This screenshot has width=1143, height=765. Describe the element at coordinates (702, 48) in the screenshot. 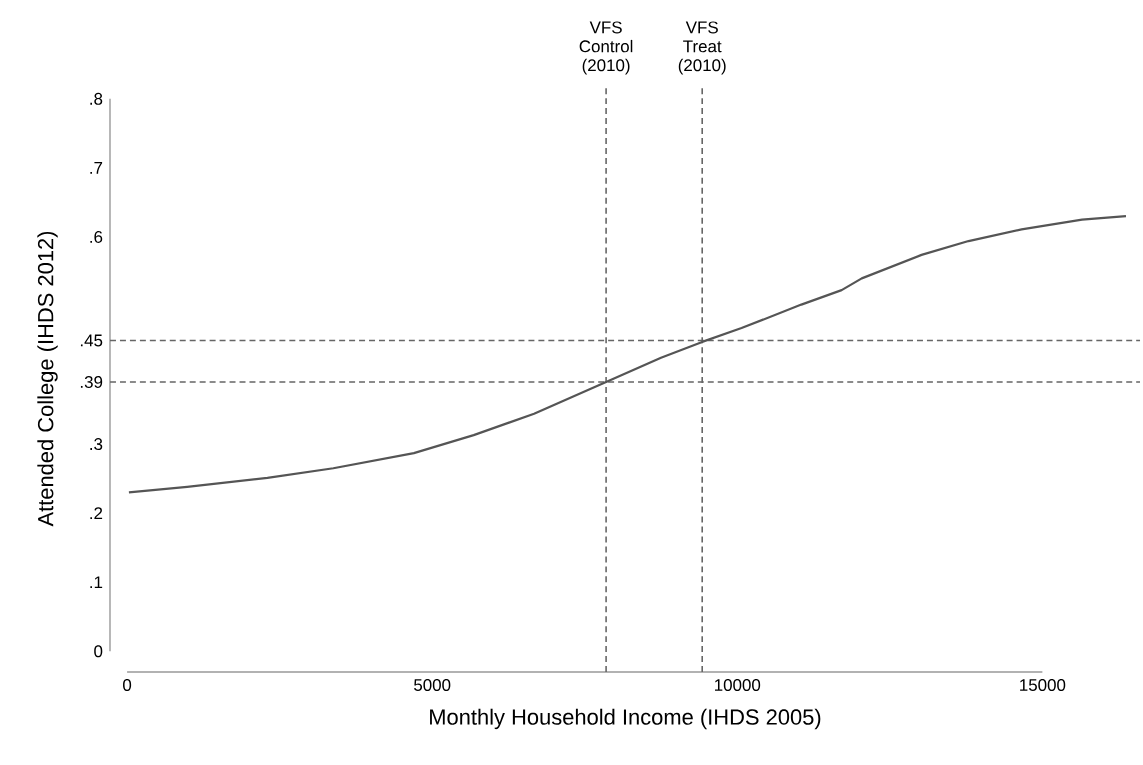

I see `ref-line-label: VFS Treat (2010)` at that location.